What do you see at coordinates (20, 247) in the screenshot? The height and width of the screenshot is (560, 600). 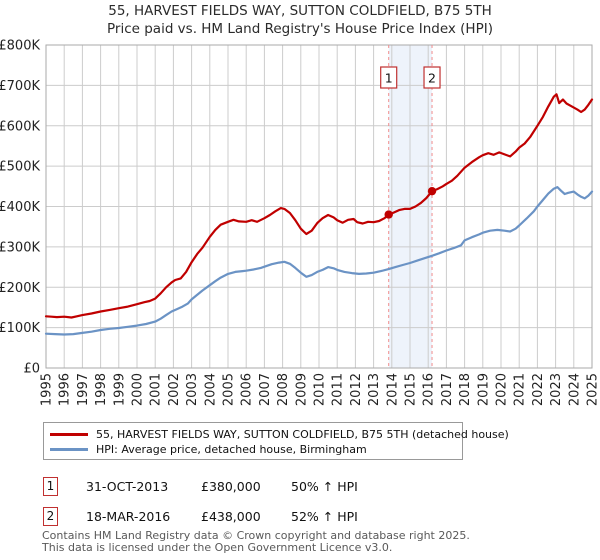 I see `y-tick-label: £300K` at bounding box center [20, 247].